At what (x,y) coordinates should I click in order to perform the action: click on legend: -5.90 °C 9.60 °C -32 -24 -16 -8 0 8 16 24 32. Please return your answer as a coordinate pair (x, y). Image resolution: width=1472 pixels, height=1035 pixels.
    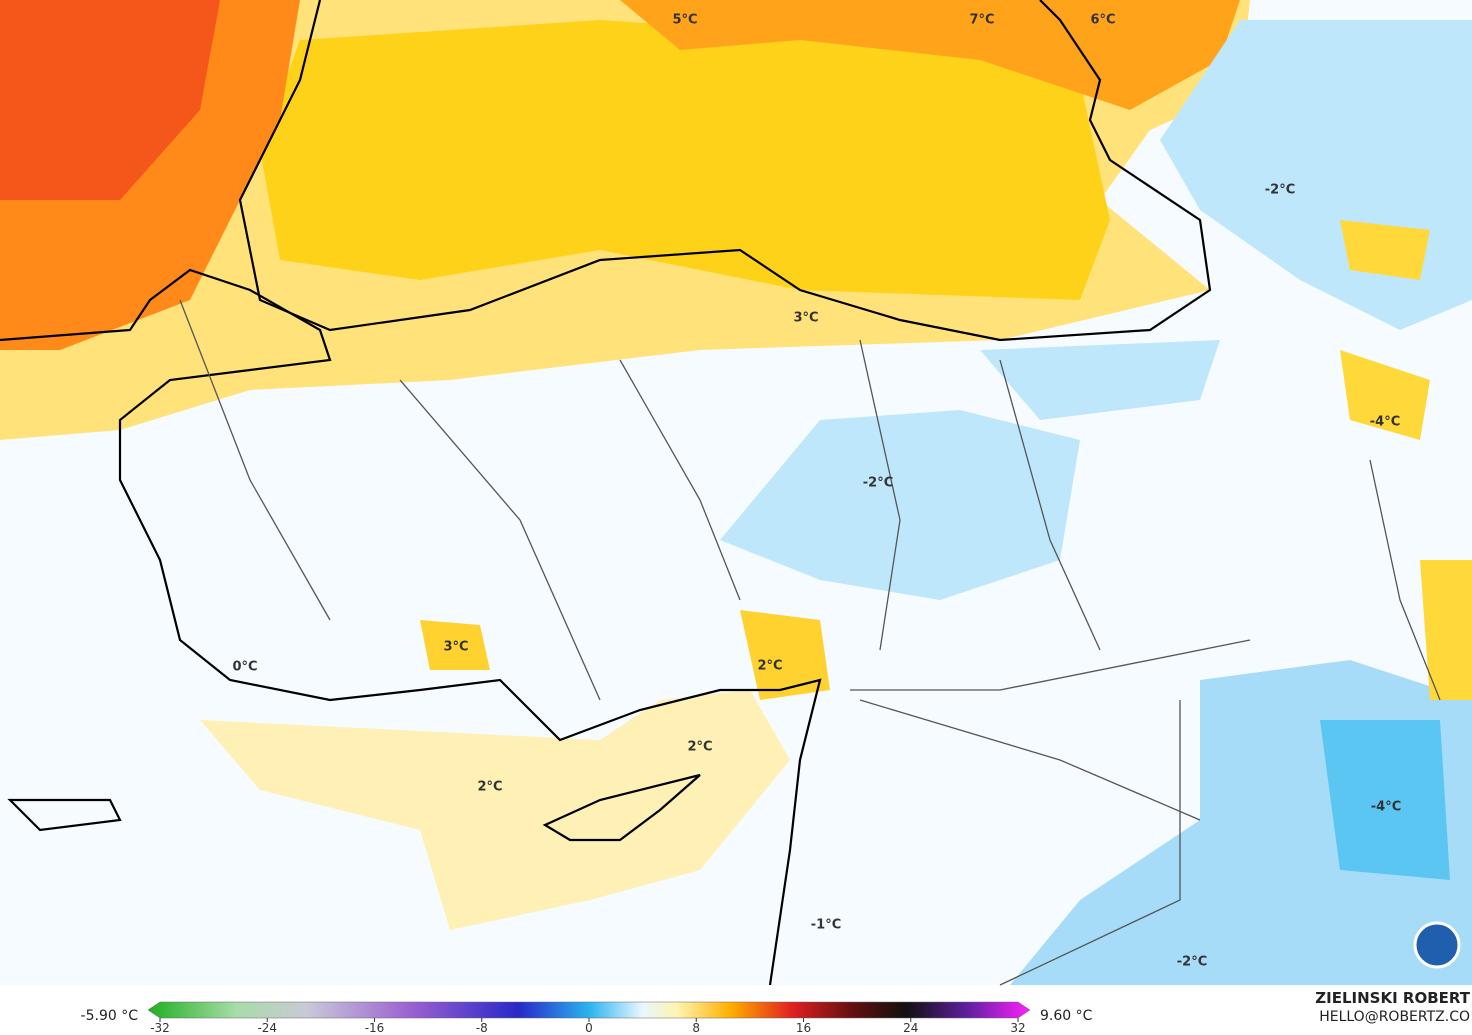
    Looking at the image, I should click on (587, 1018).